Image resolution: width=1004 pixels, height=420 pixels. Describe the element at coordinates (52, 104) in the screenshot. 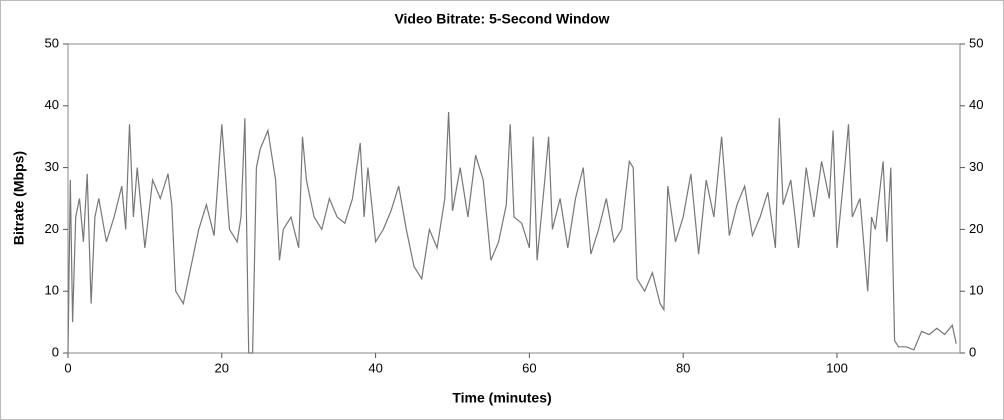

I see `y-tick-label: 40` at that location.